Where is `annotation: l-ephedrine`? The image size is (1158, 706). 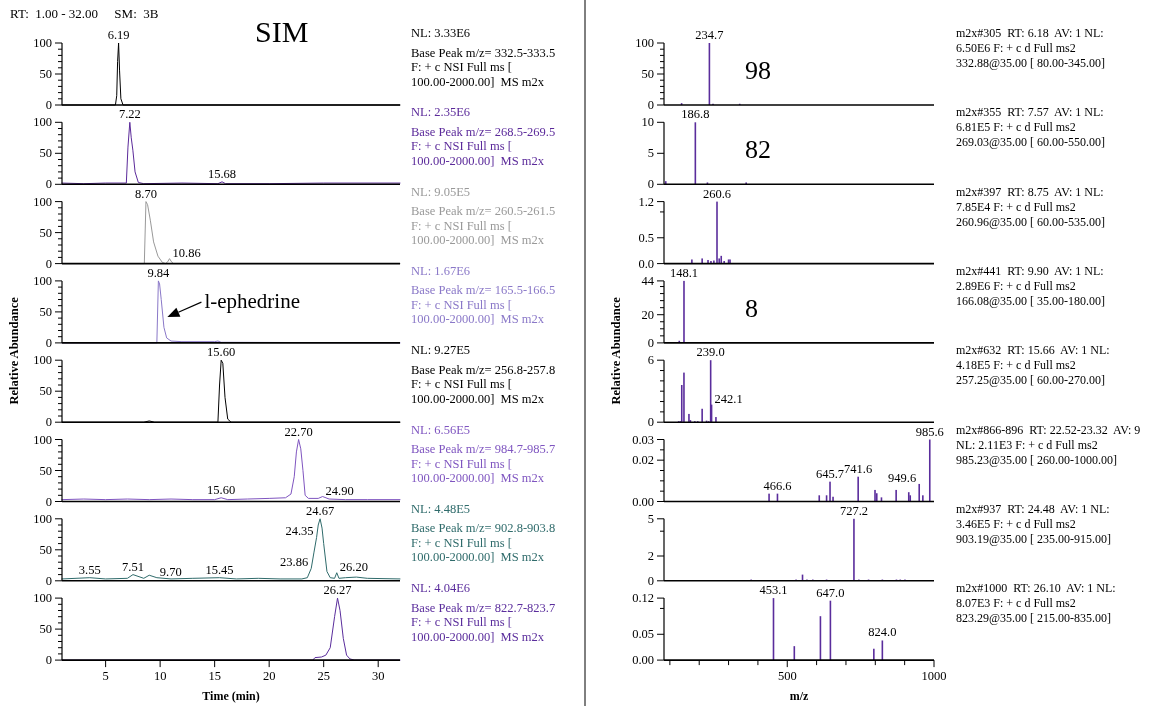 annotation: l-ephedrine is located at coordinates (252, 301).